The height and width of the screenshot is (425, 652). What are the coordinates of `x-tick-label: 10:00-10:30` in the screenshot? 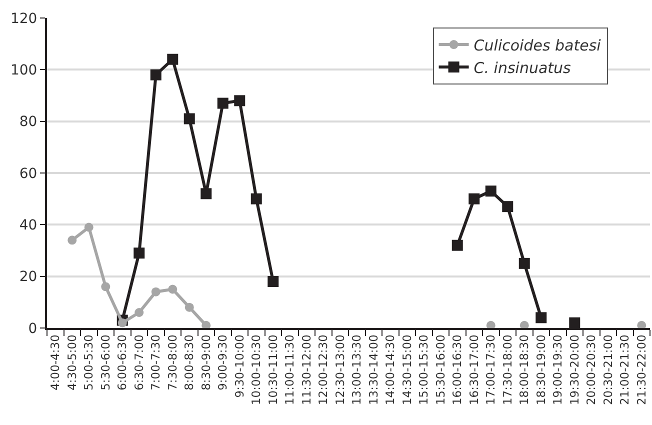 It's located at (256, 370).